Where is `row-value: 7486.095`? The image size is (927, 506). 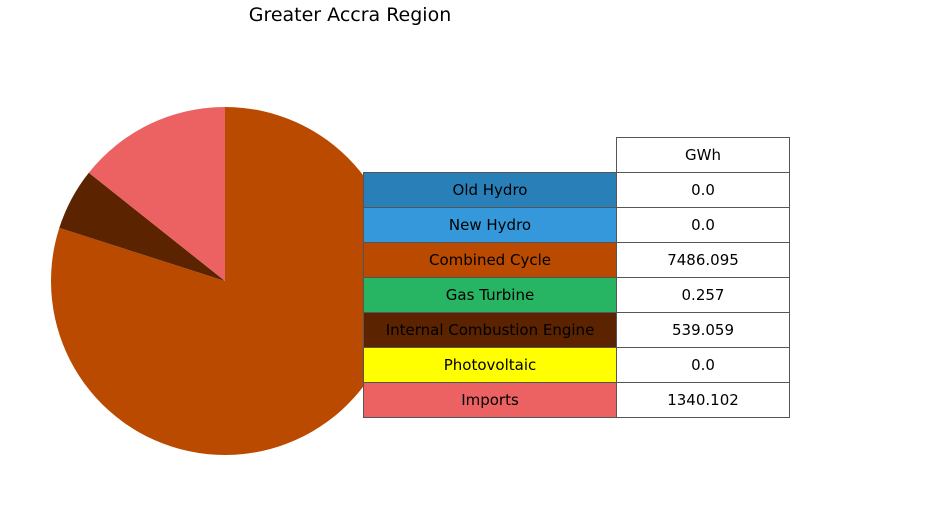
row-value: 7486.095 is located at coordinates (703, 260).